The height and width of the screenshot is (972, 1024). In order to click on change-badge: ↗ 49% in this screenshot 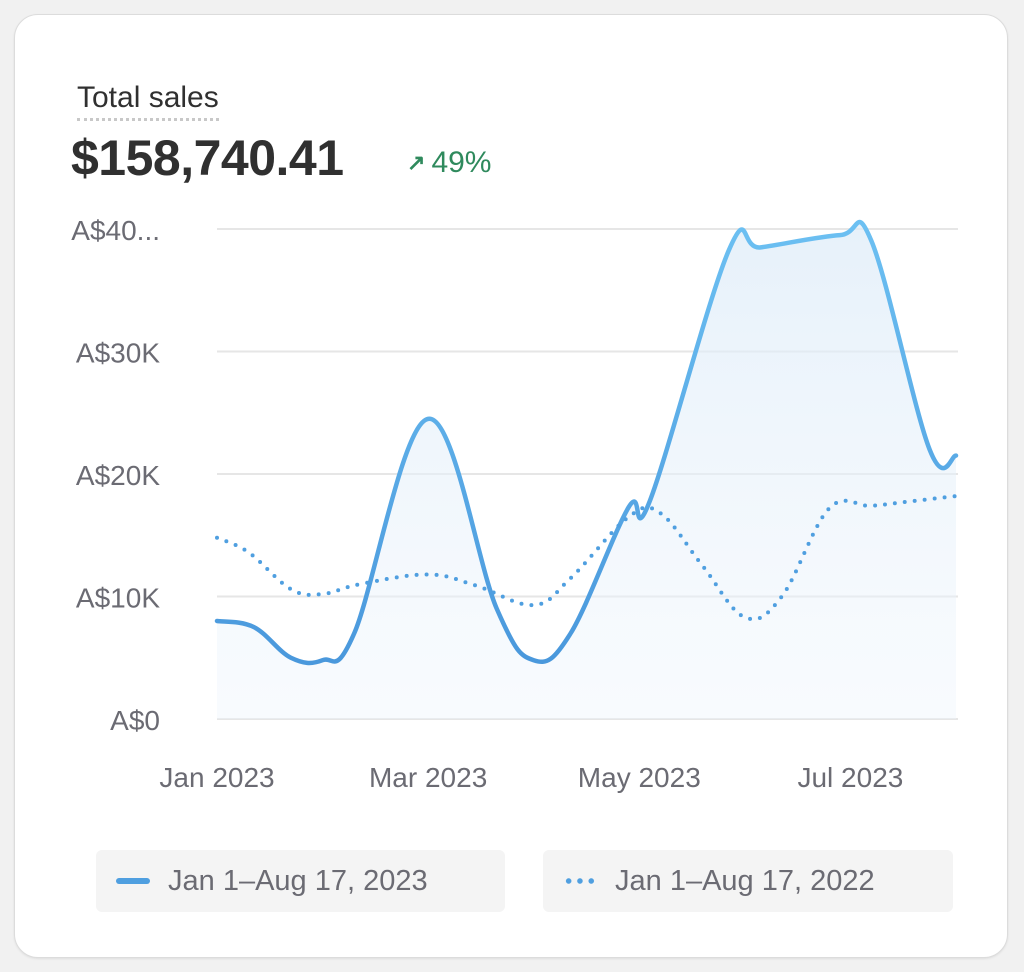, I will do `click(449, 163)`.